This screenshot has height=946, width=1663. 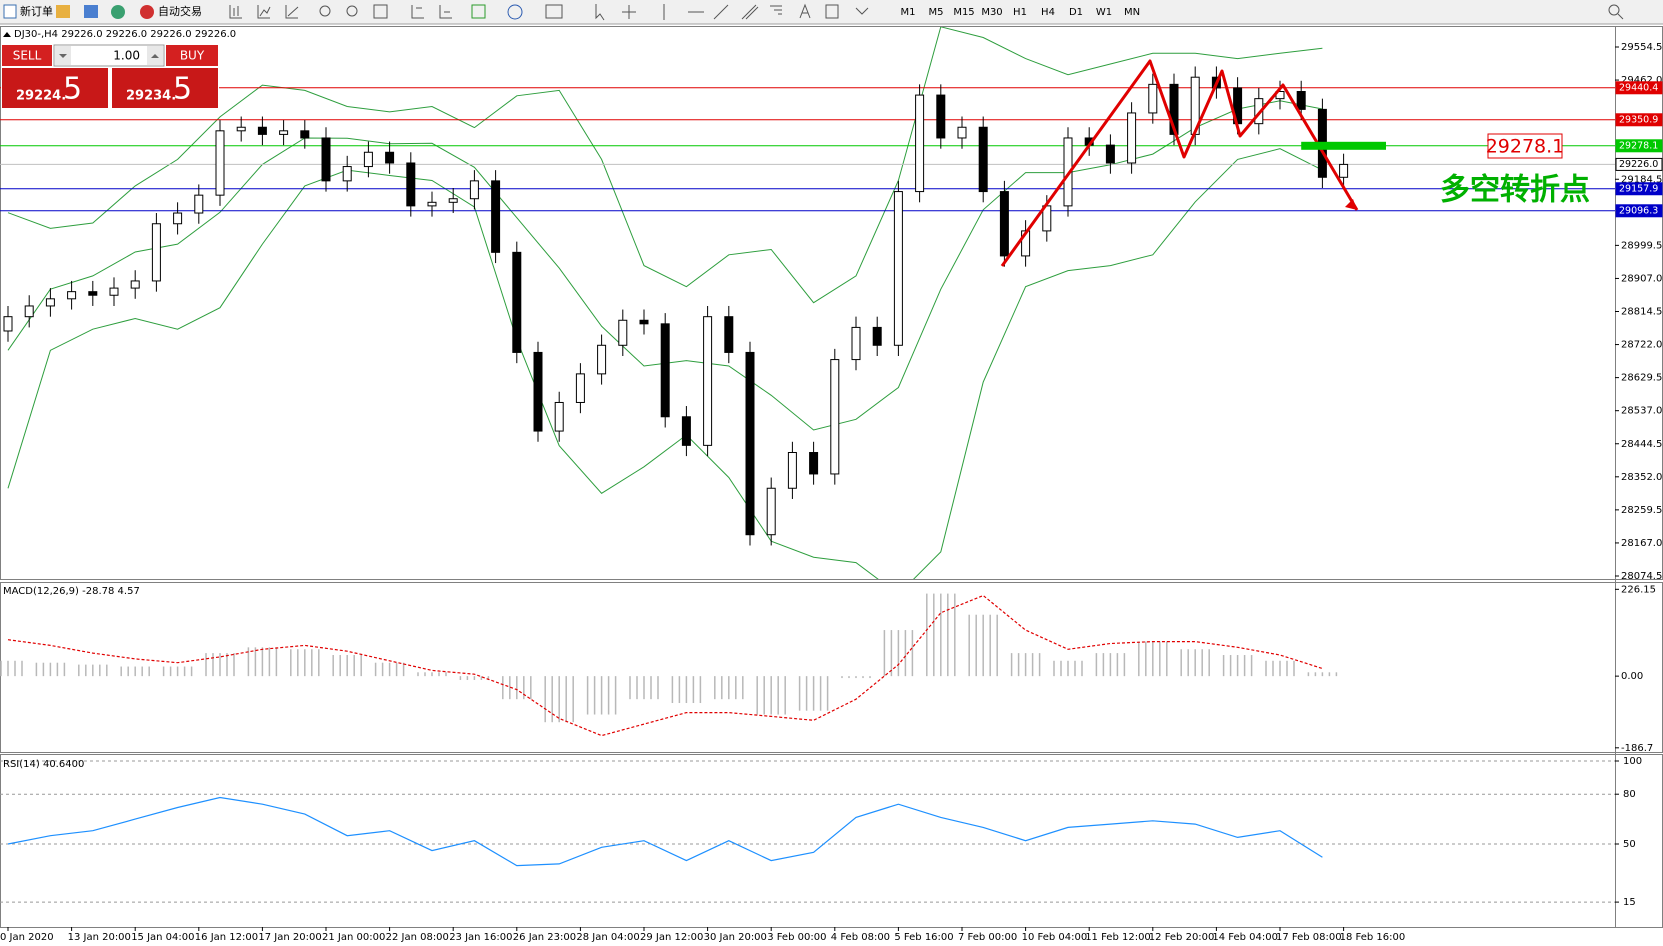 I want to click on timeframe-button: MN, so click(x=1132, y=12).